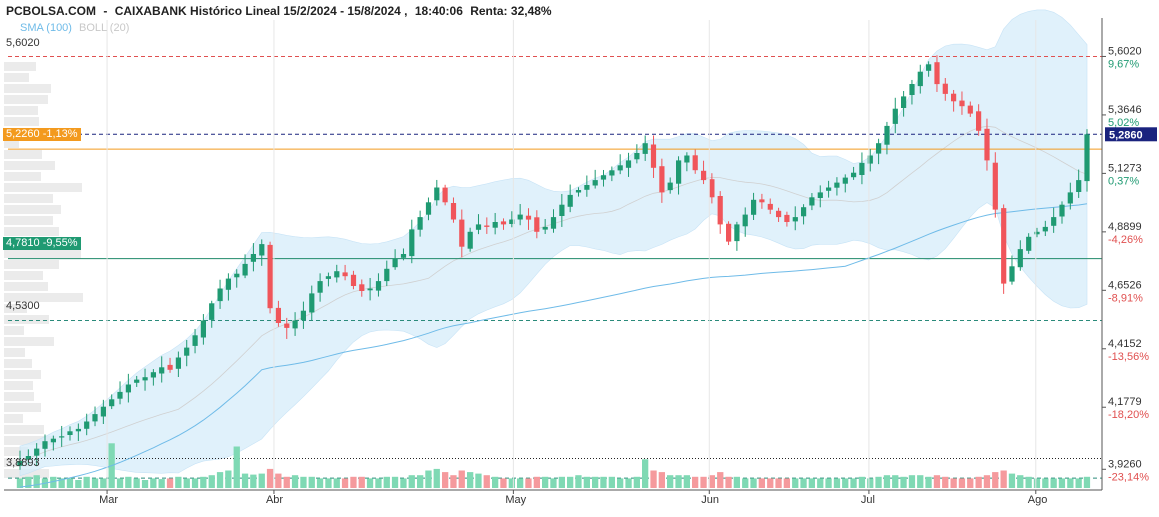  I want to click on chart-time: 18:40:06, so click(438, 11).